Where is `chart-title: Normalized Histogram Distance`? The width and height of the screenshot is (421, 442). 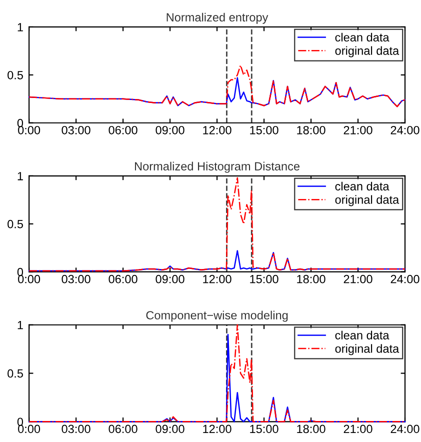
chart-title: Normalized Histogram Distance is located at coordinates (217, 167).